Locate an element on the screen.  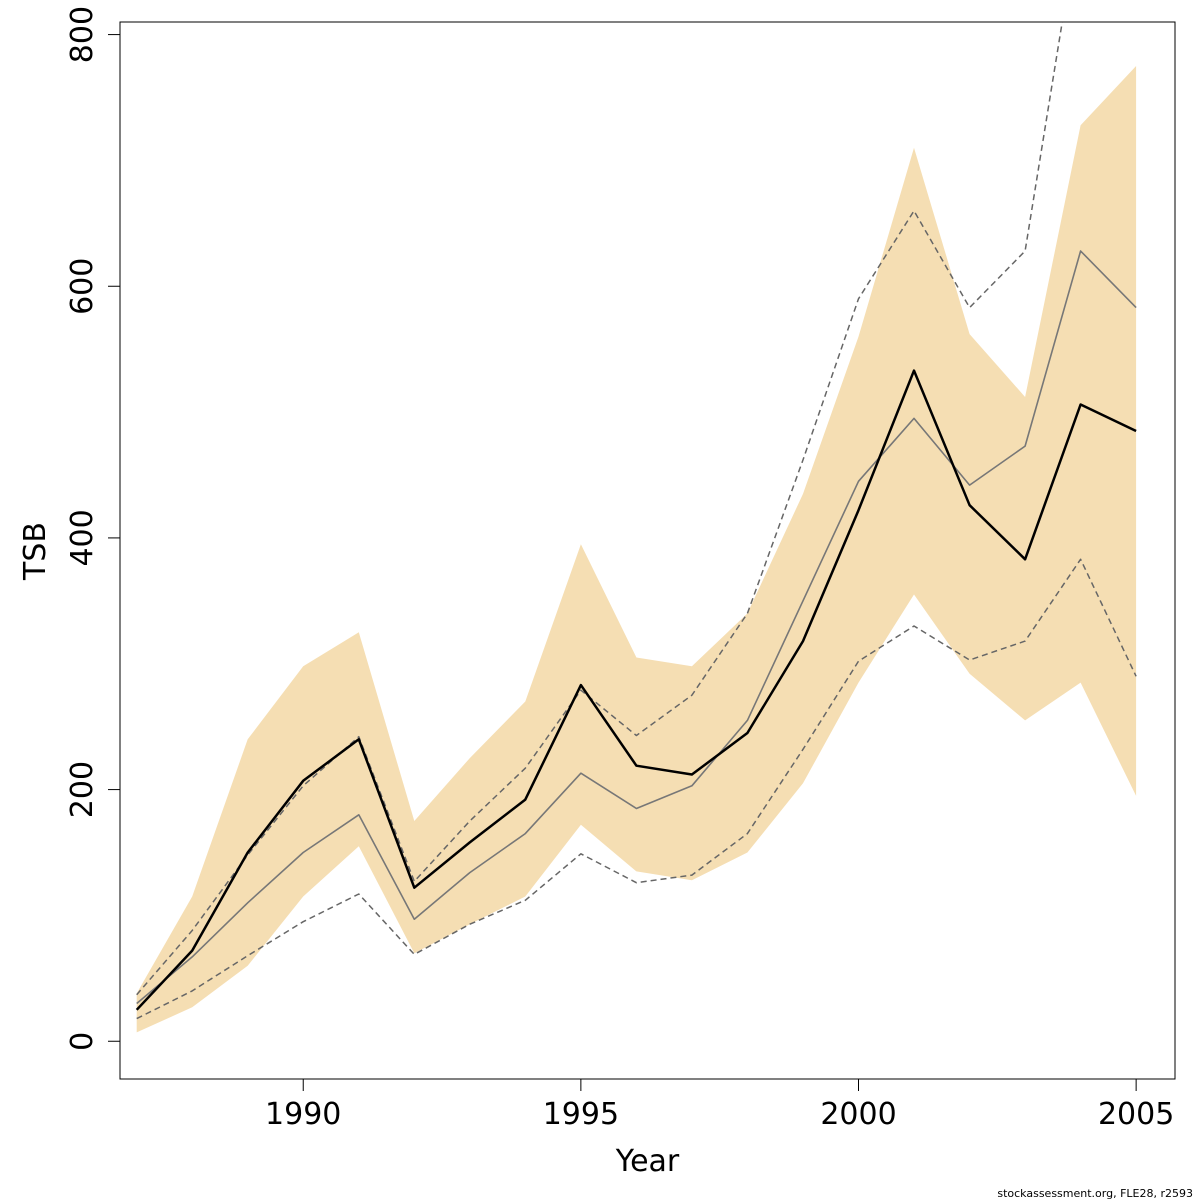
y-tick-label: 800 is located at coordinates (82, 34).